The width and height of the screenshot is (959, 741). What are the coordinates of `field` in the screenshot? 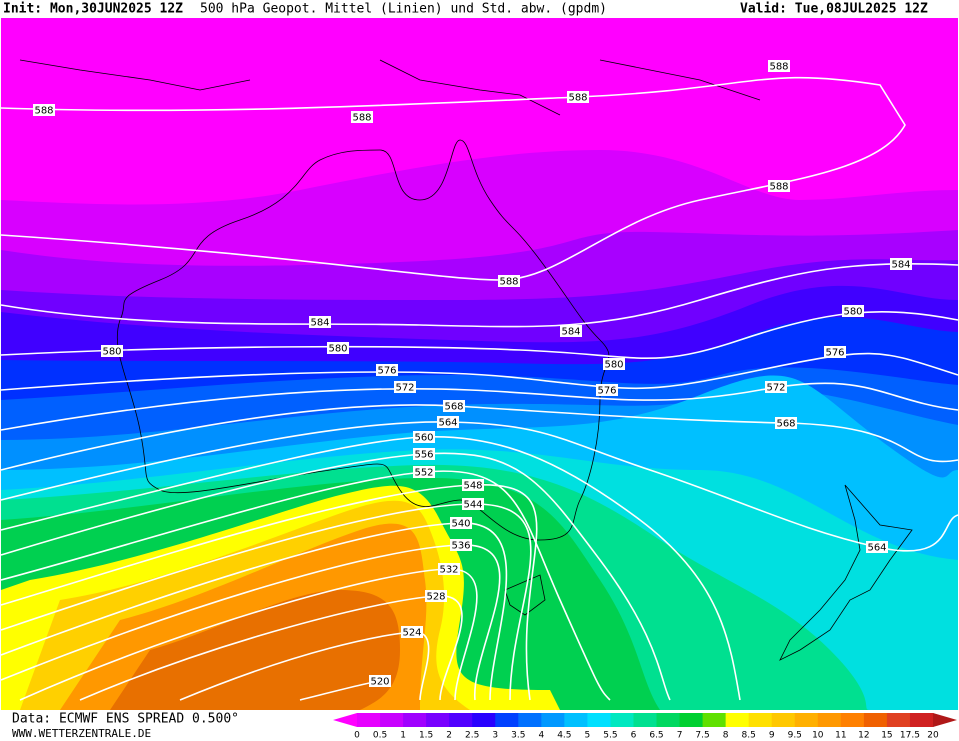 It's located at (255, 650).